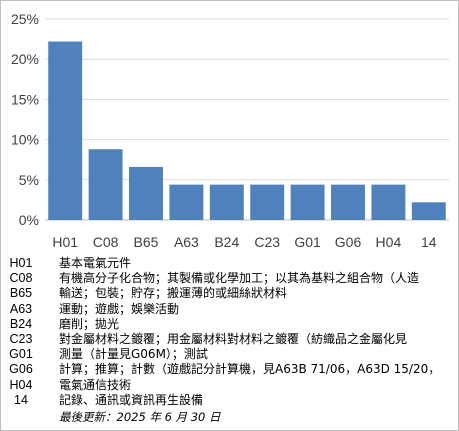 This screenshot has height=431, width=459. What do you see at coordinates (21, 354) in the screenshot?
I see `legend-code: G01` at bounding box center [21, 354].